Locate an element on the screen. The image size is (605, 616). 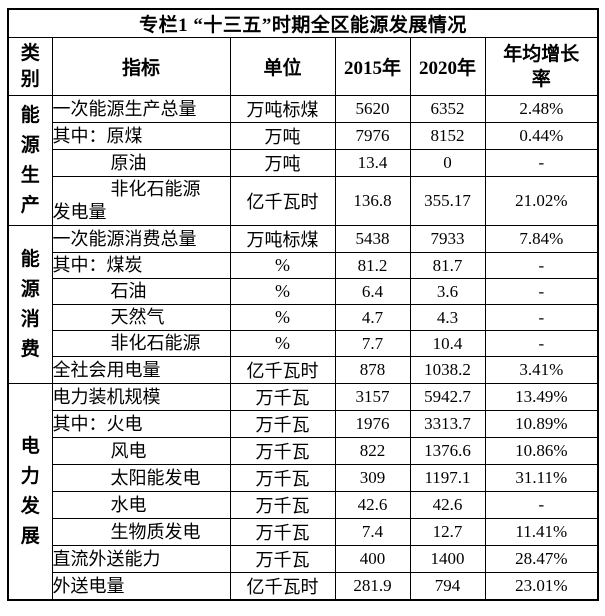
value-2020-cell: 6352 is located at coordinates (447, 109).